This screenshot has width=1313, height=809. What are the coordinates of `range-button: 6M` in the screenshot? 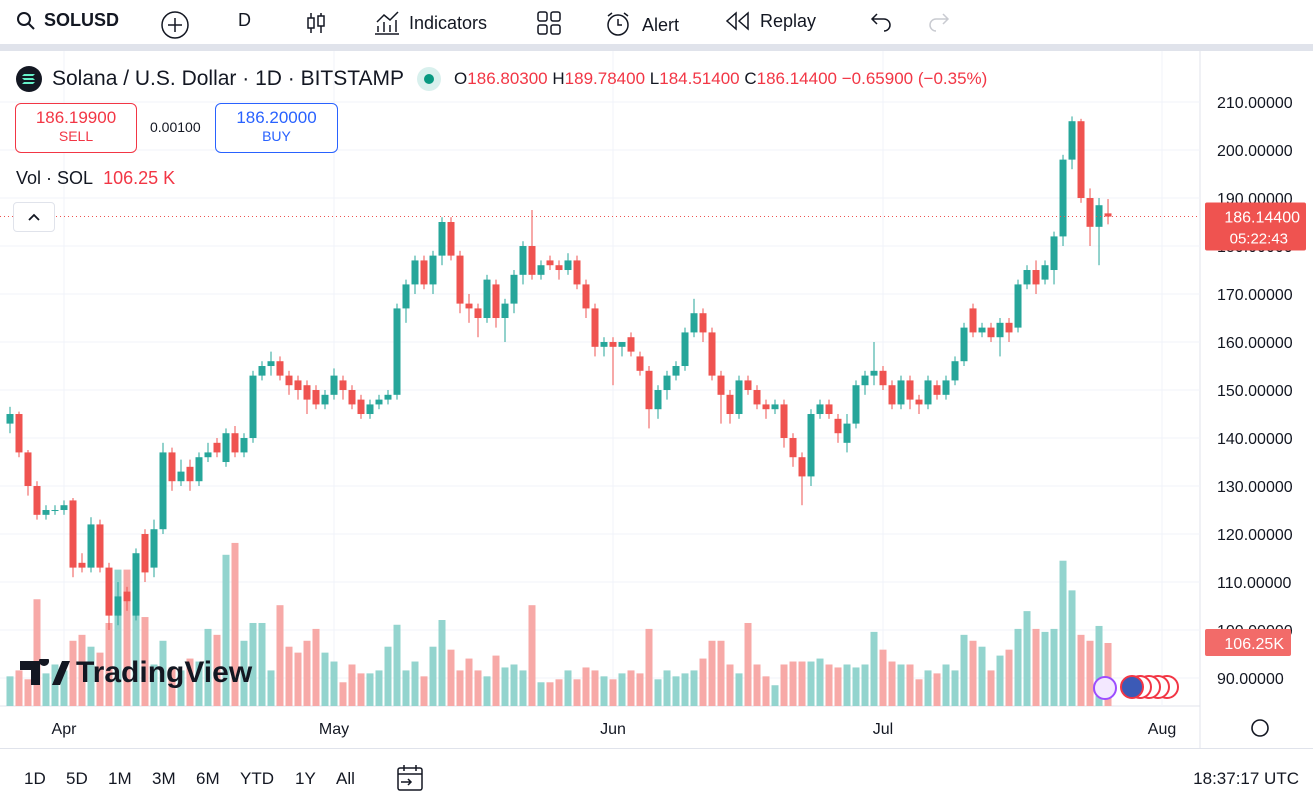 It's located at (208, 778).